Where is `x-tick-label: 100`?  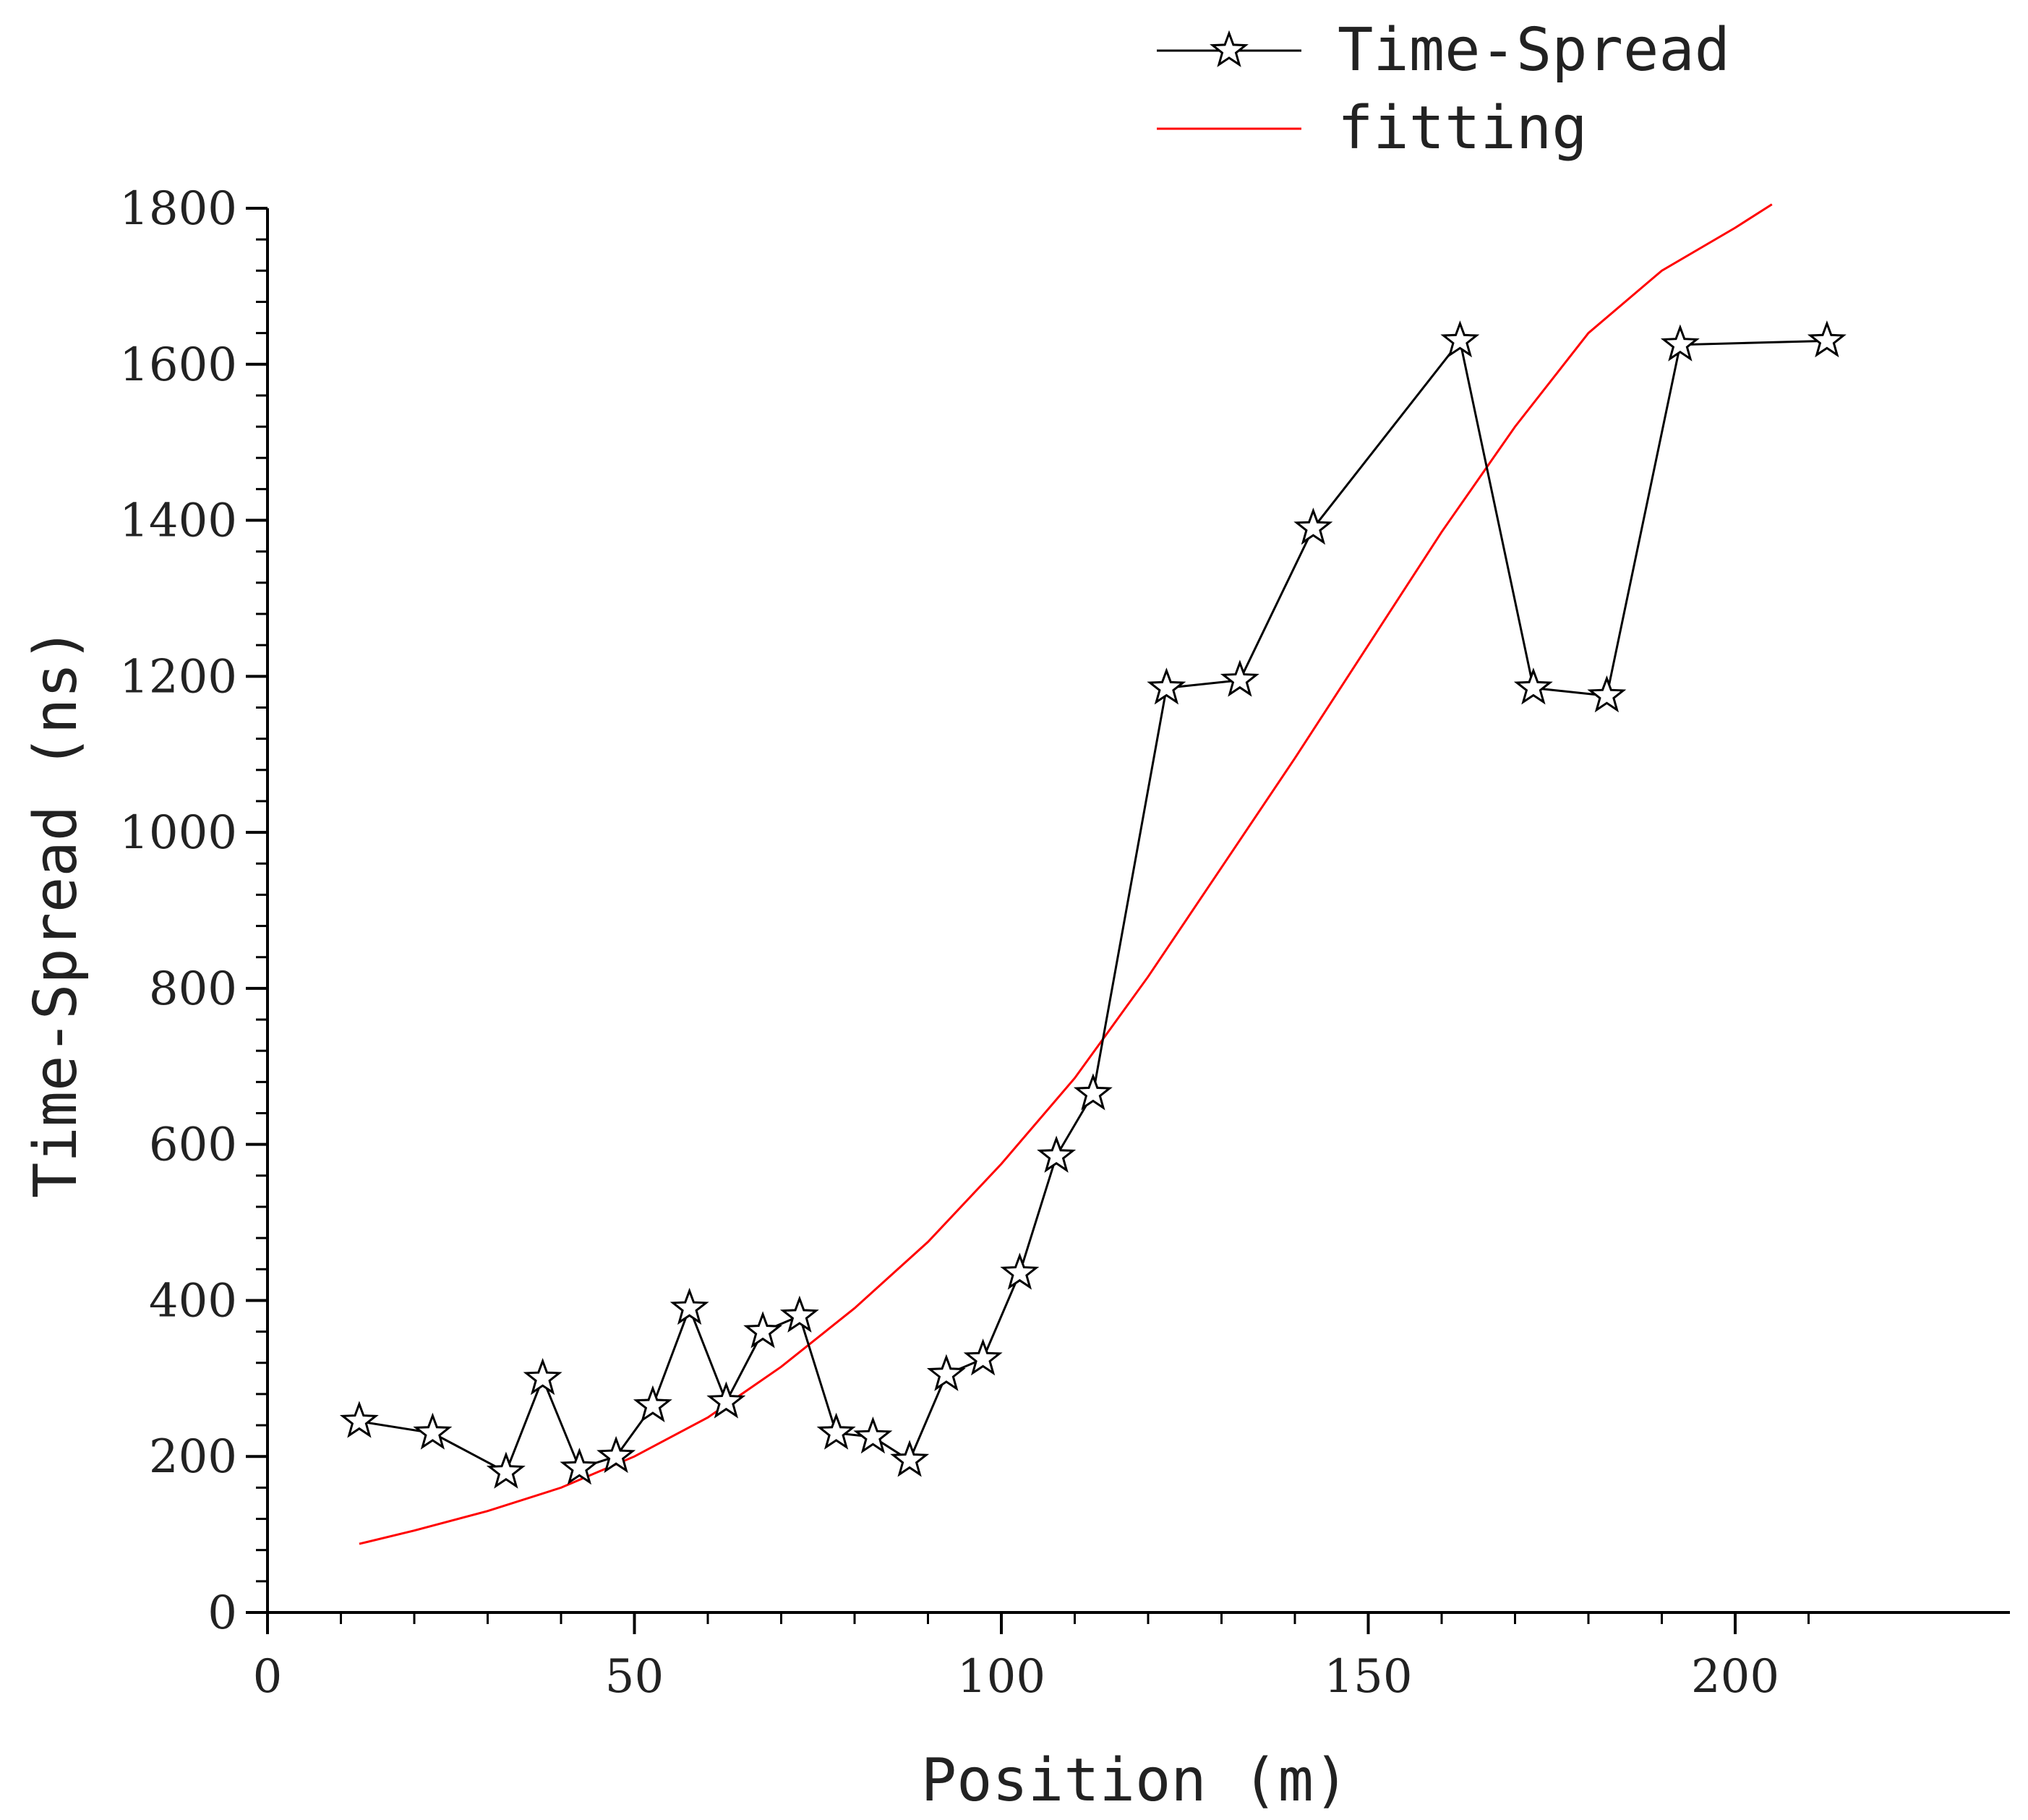 x-tick-label: 100 is located at coordinates (1001, 1677).